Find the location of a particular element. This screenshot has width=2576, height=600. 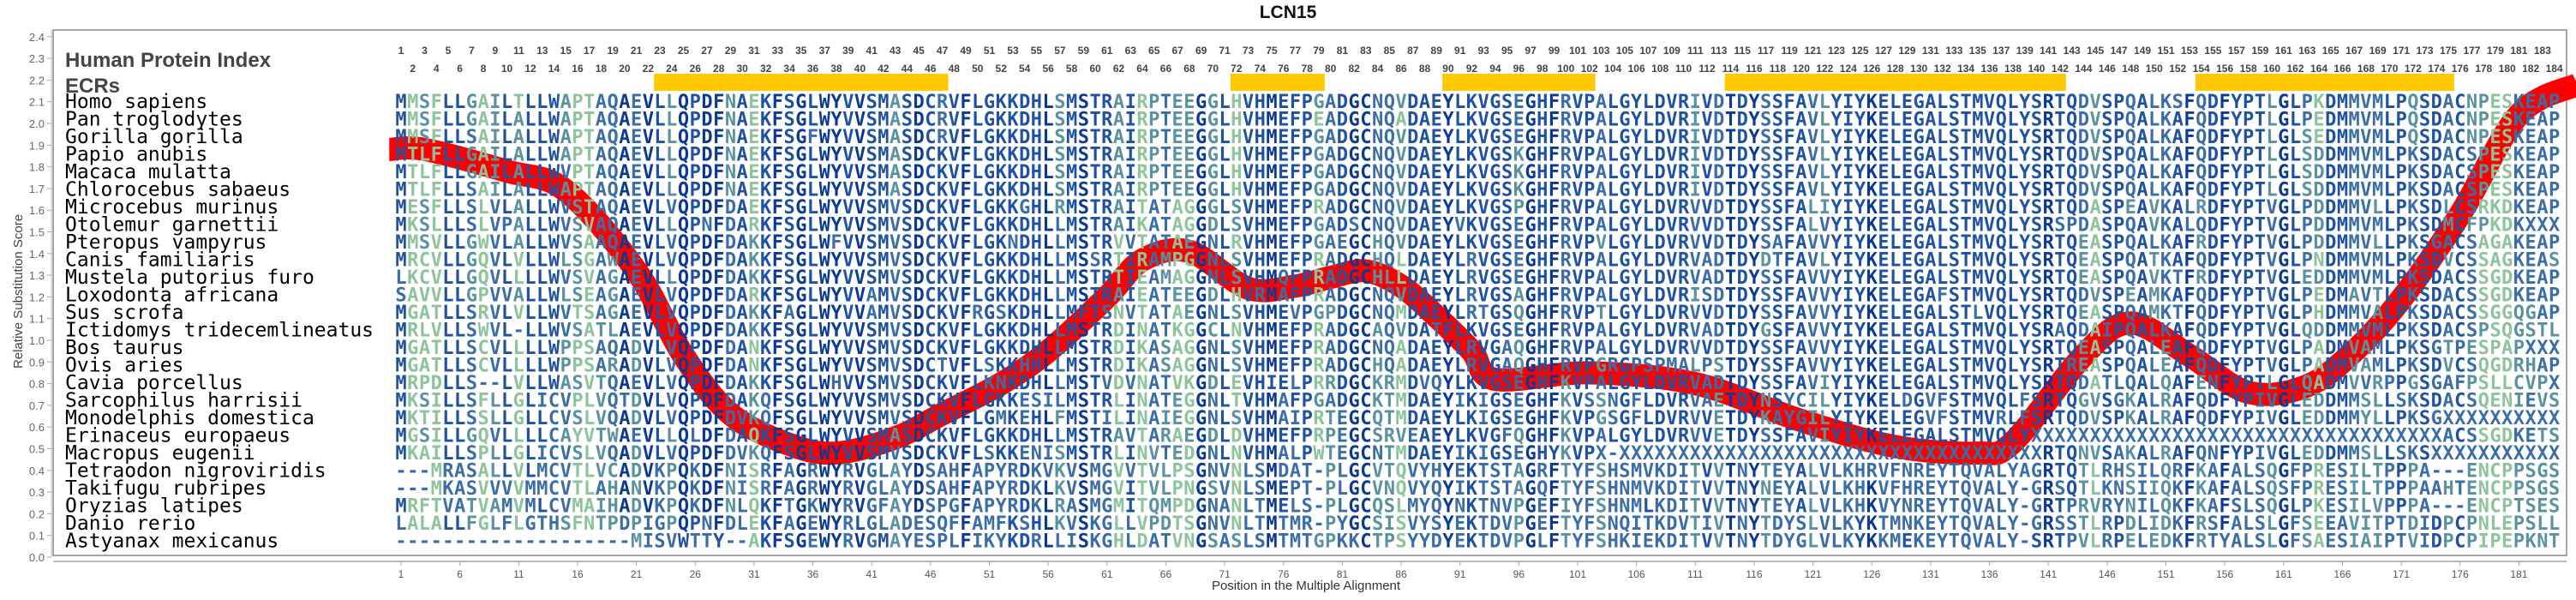

position-index: 84 is located at coordinates (1378, 69).